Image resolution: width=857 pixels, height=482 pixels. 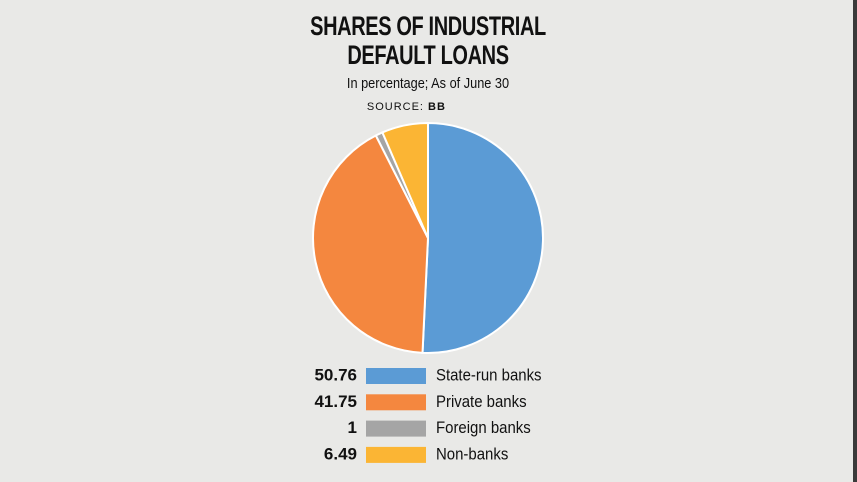 What do you see at coordinates (855, 241) in the screenshot?
I see `edge` at bounding box center [855, 241].